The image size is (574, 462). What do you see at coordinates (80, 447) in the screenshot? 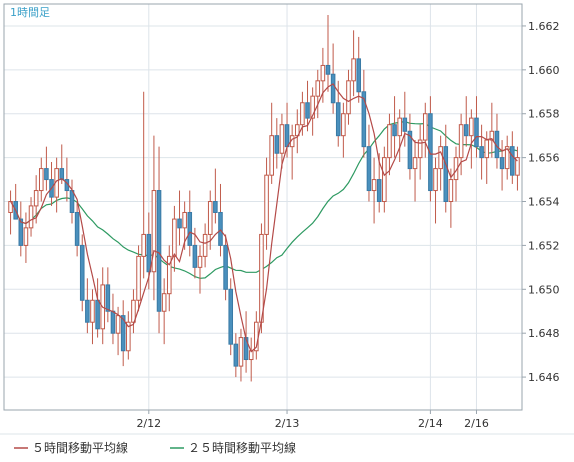
I see `legend-label-ma5: ５時間移動平均線` at bounding box center [80, 447].